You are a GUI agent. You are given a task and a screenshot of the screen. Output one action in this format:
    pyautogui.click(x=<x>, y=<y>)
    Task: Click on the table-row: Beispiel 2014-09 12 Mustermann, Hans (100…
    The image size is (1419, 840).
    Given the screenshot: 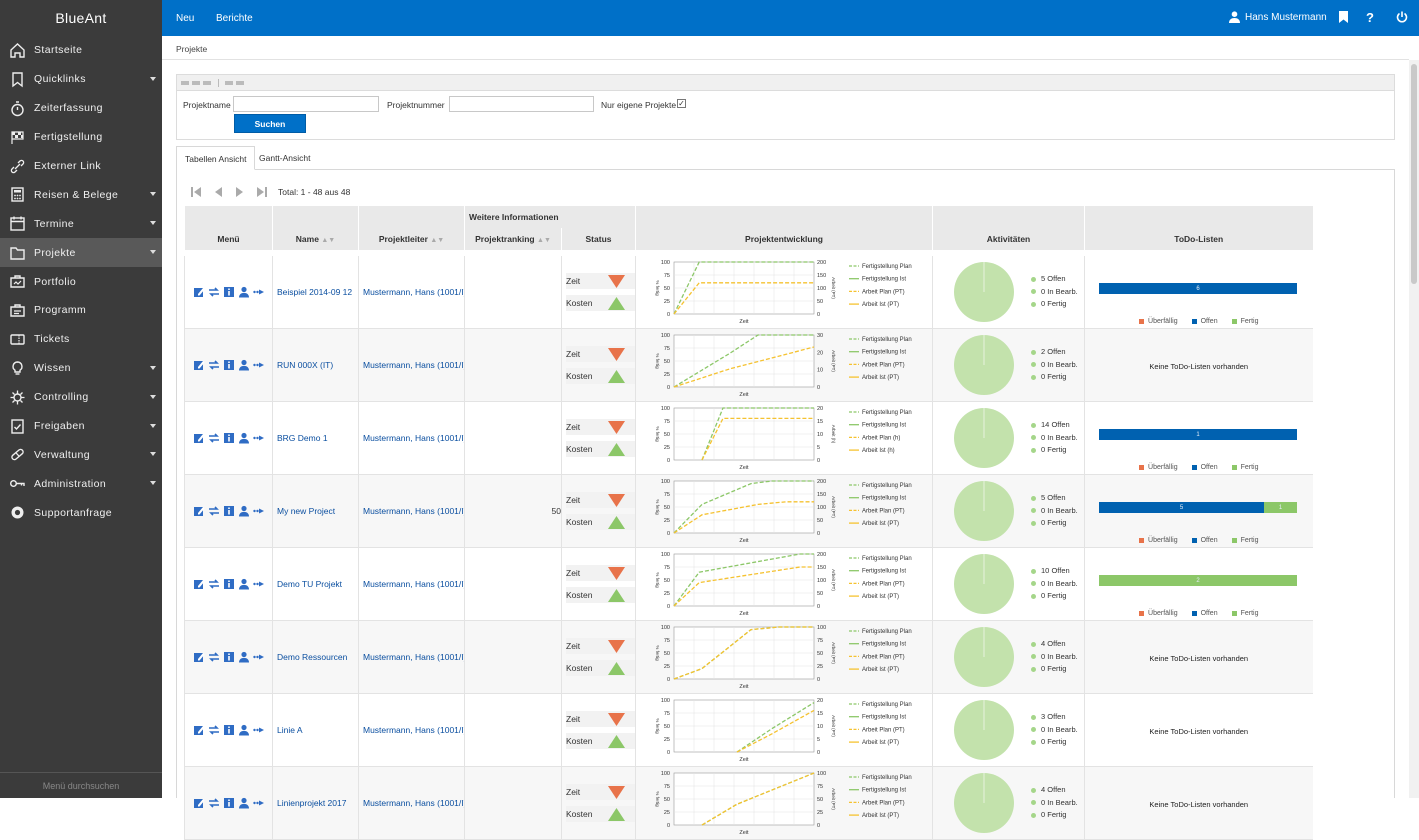 What is the action you would take?
    pyautogui.click(x=748, y=292)
    